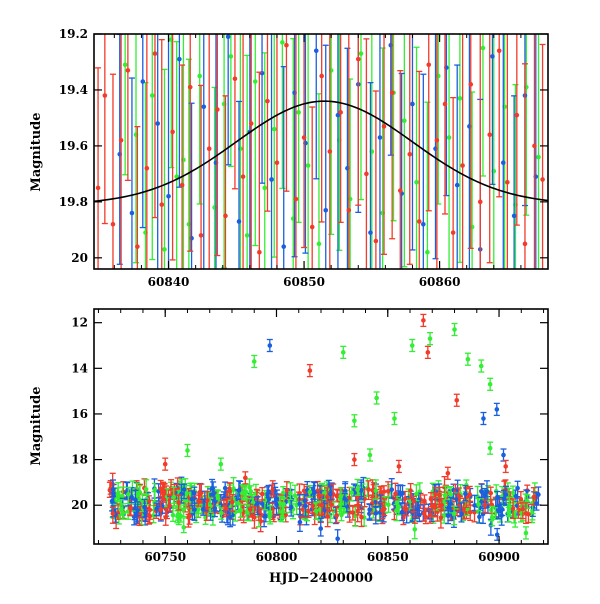 The image size is (600, 604). Describe the element at coordinates (79, 505) in the screenshot. I see `bottom-y-tick-label: 20` at that location.